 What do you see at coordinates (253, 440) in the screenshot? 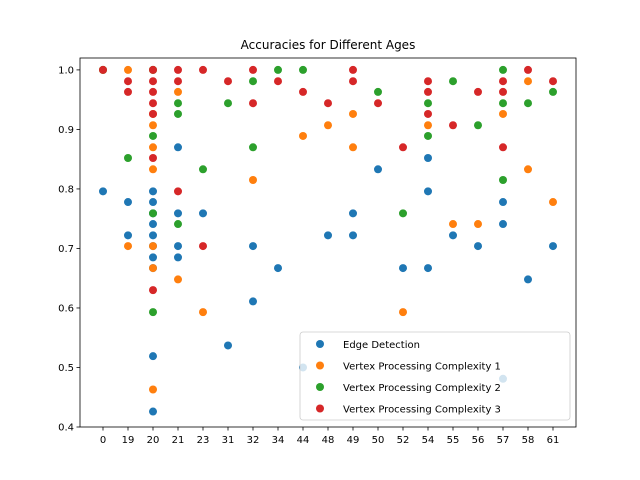
I see `x-tick-label: 32` at bounding box center [253, 440].